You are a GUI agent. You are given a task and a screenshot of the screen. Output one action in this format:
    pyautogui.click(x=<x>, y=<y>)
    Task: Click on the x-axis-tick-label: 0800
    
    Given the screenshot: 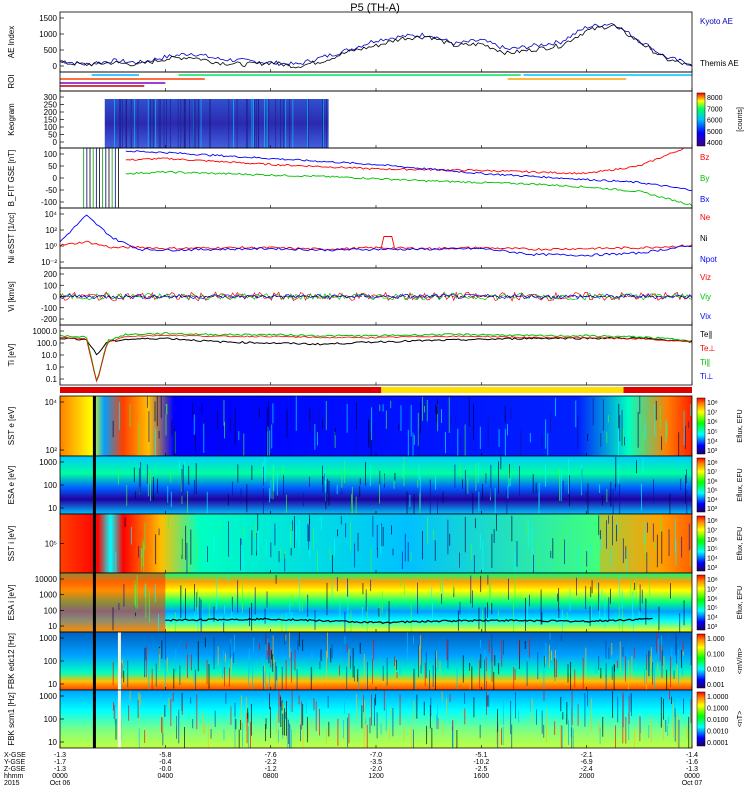 What is the action you would take?
    pyautogui.click(x=271, y=776)
    